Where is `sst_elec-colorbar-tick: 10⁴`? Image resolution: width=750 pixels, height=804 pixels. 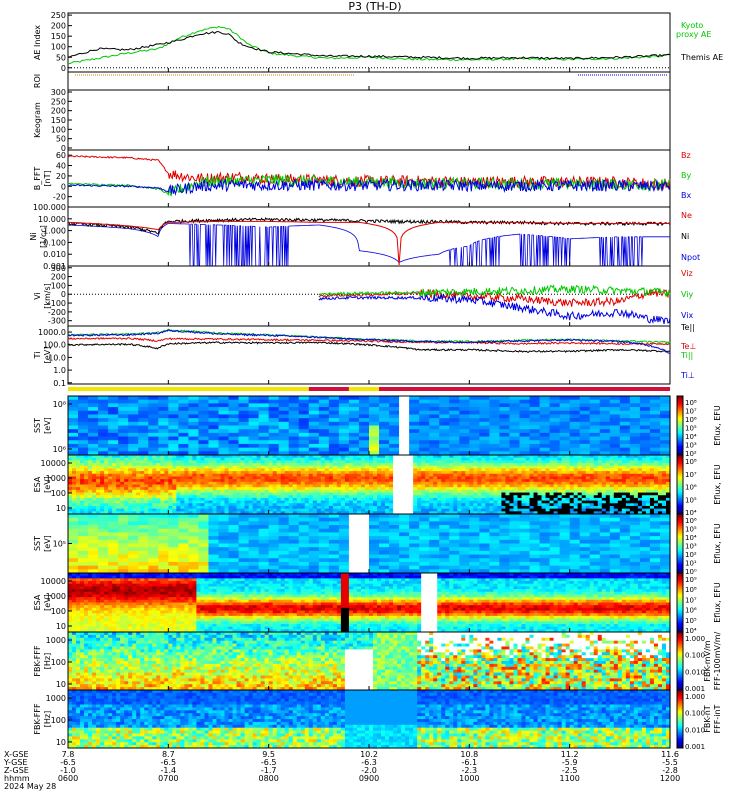 sst_elec-colorbar-tick: 10⁴ is located at coordinates (691, 538).